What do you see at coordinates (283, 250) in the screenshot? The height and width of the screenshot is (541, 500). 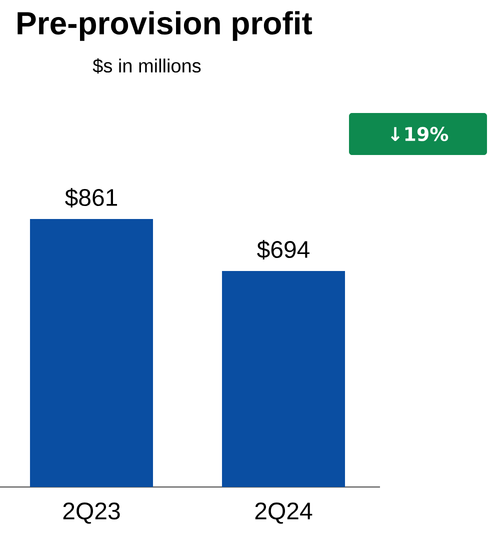 I see `data-label: $694` at bounding box center [283, 250].